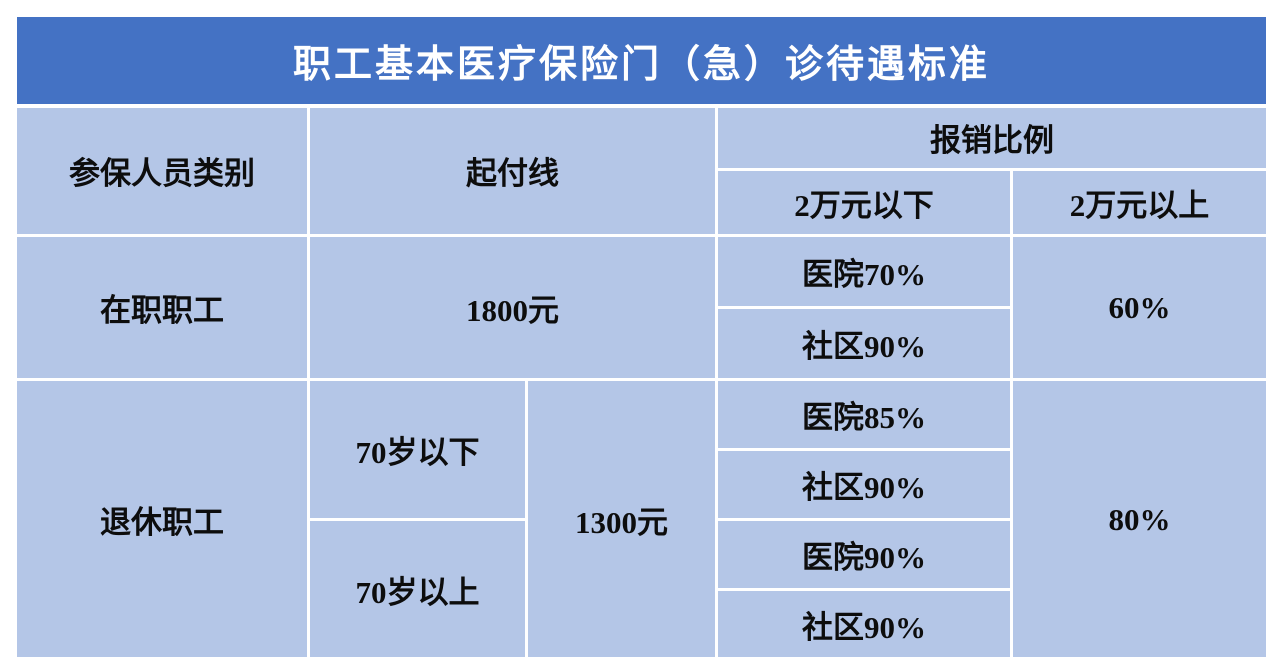  What do you see at coordinates (992, 137) in the screenshot?
I see `header-reimbursement-ratio: 报销比例` at bounding box center [992, 137].